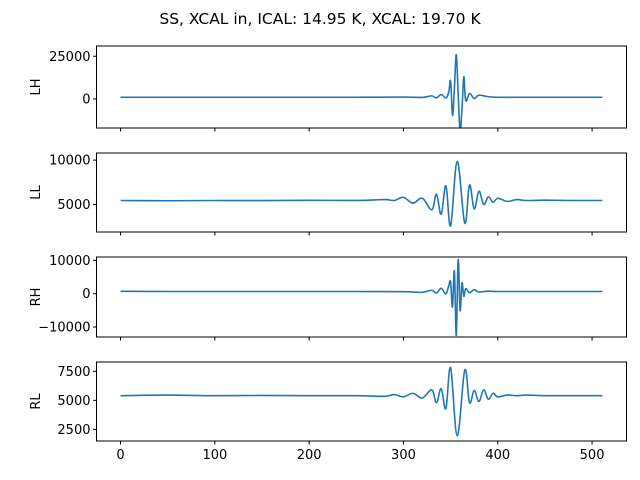  Describe the element at coordinates (73, 430) in the screenshot. I see `y-tick-label: 2500` at that location.